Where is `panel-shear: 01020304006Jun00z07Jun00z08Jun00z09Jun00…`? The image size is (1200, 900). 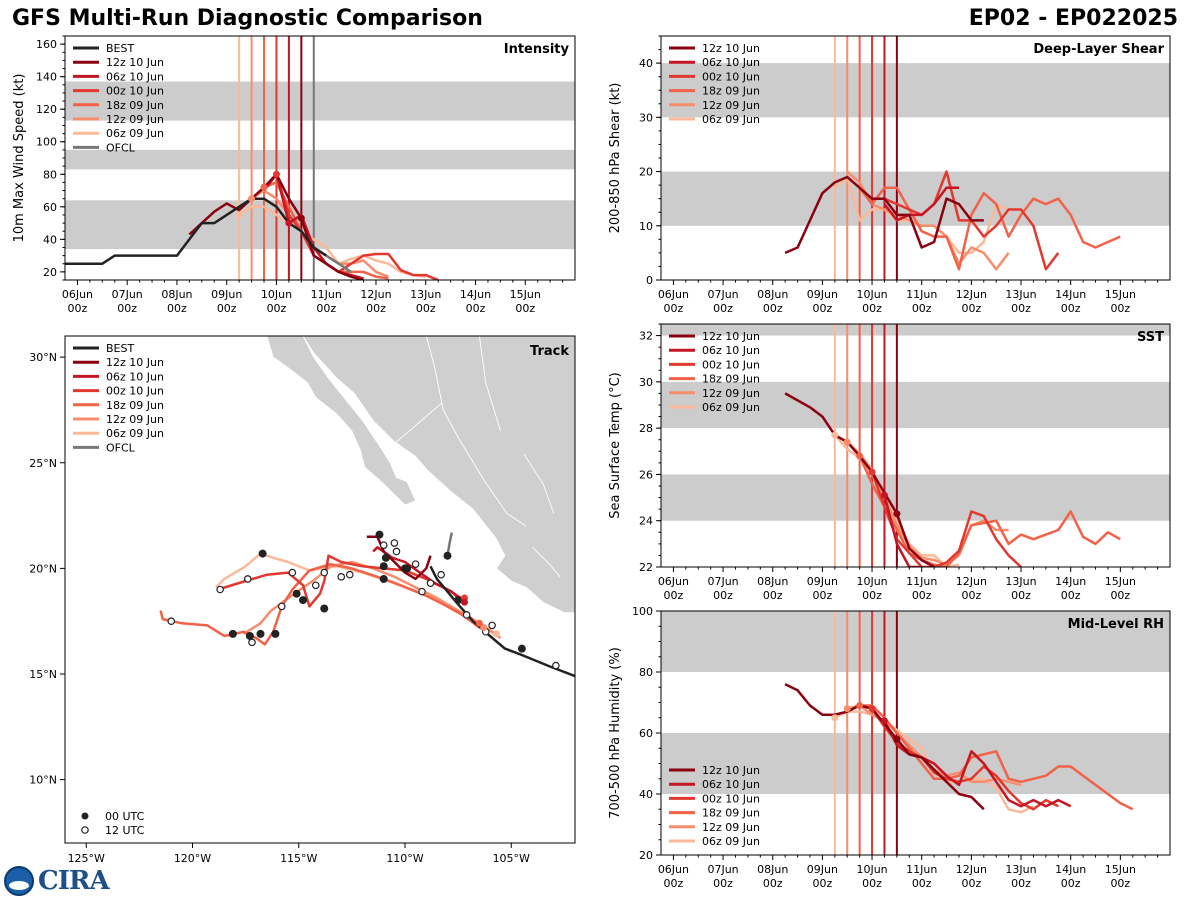 panel-shear: 01020304006Jun00z07Jun00z08Jun00z09Jun00… is located at coordinates (889, 175).